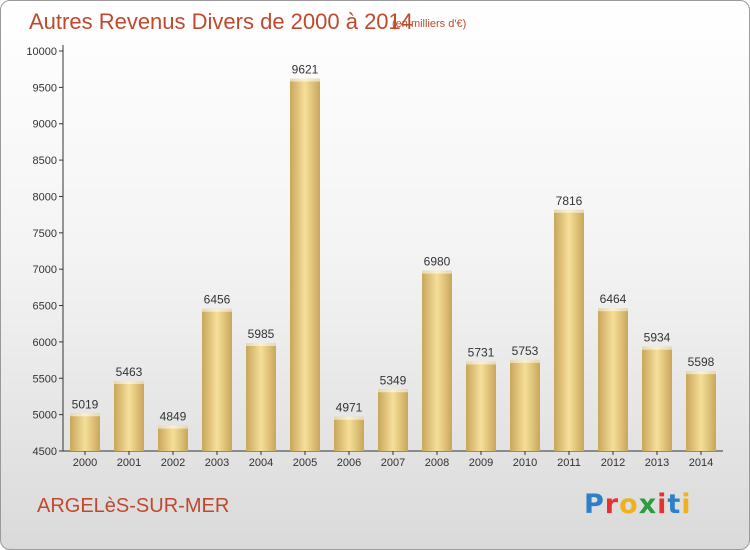 Image resolution: width=750 pixels, height=550 pixels. I want to click on bar-value-label: 5598, so click(701, 362).